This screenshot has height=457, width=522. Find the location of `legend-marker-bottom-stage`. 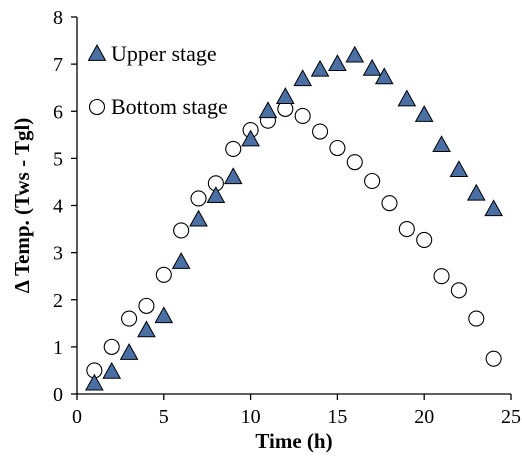

legend-marker-bottom-stage is located at coordinates (97, 107).